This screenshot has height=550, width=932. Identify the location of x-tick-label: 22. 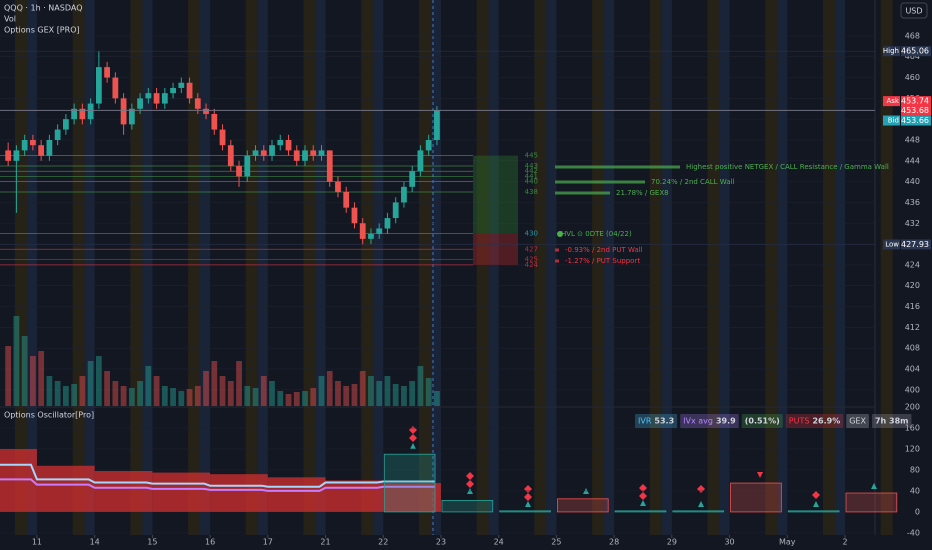
(383, 542).